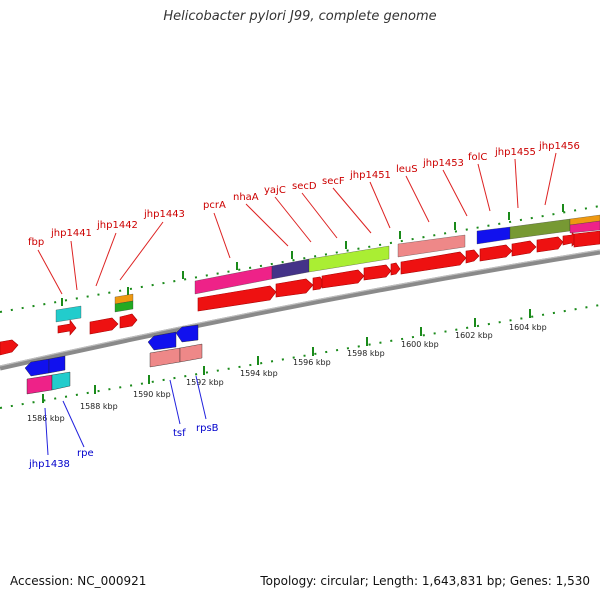  I want to click on kbp-label: 1598 kbp, so click(366, 353).